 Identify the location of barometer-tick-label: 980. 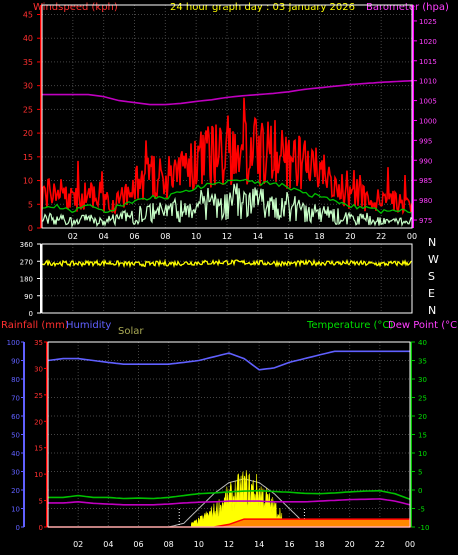
(425, 201).